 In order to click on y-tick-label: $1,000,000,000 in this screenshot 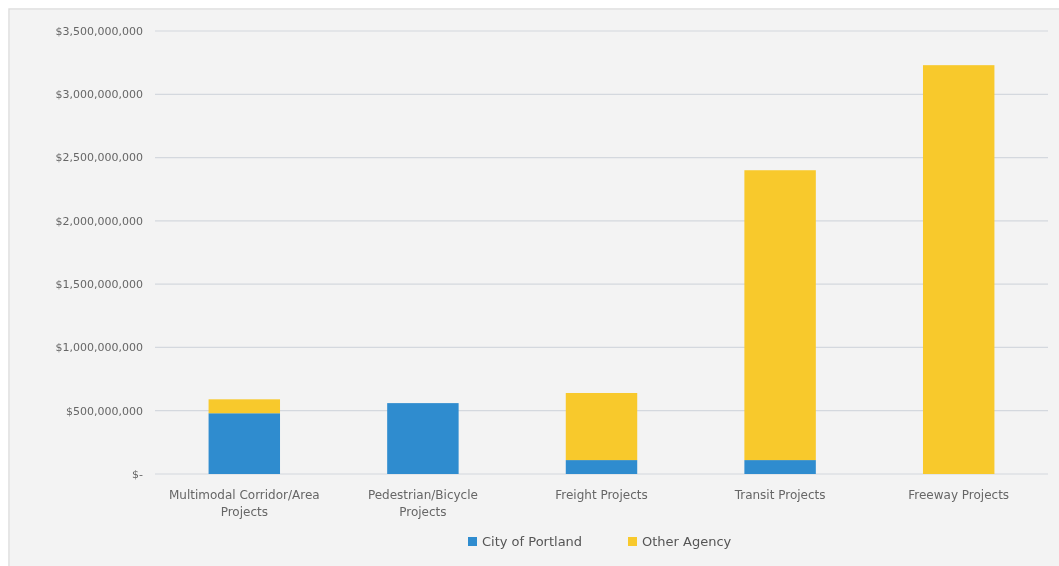, I will do `click(99, 348)`.